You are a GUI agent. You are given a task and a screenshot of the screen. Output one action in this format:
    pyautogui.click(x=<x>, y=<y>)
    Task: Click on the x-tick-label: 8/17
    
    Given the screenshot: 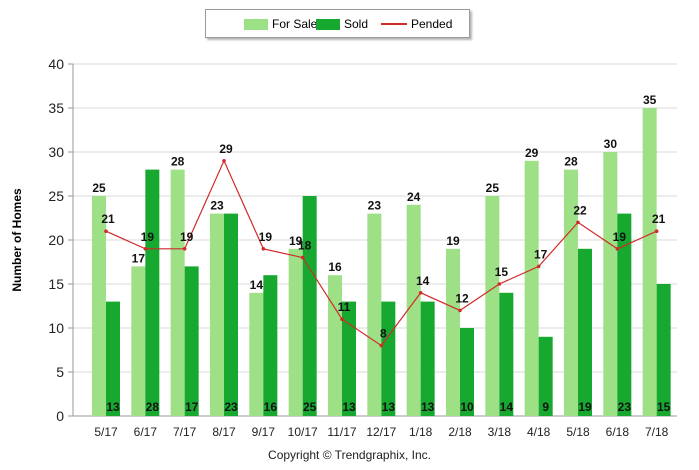 What is the action you would take?
    pyautogui.click(x=224, y=432)
    